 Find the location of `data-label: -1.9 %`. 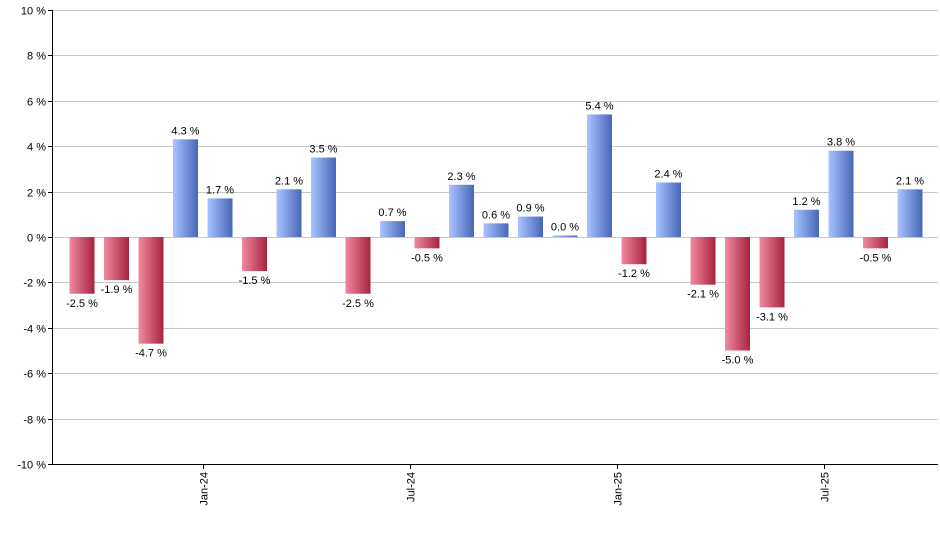

data-label: -1.9 % is located at coordinates (117, 290).